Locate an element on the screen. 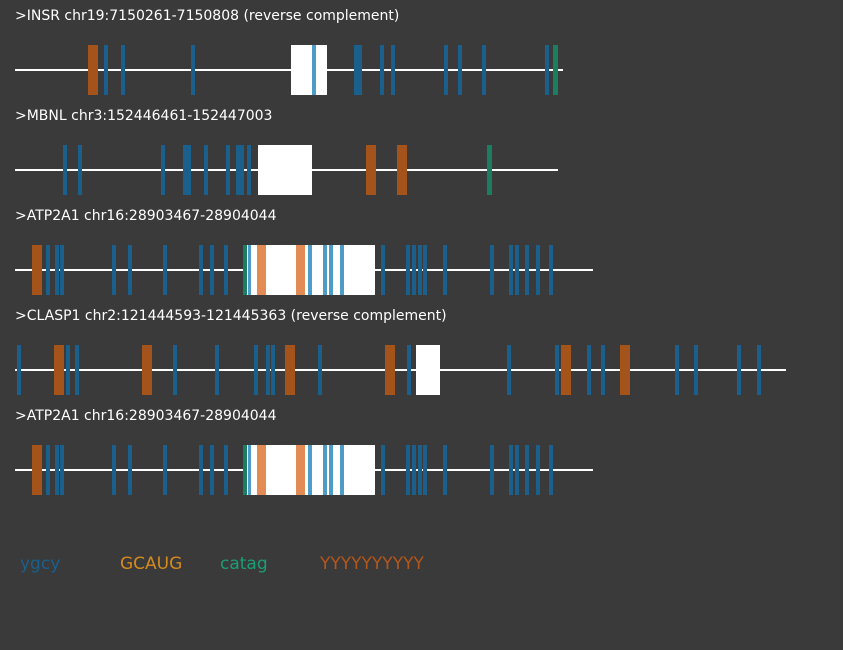  legend-item-gcaug: GCAUG is located at coordinates (151, 564).